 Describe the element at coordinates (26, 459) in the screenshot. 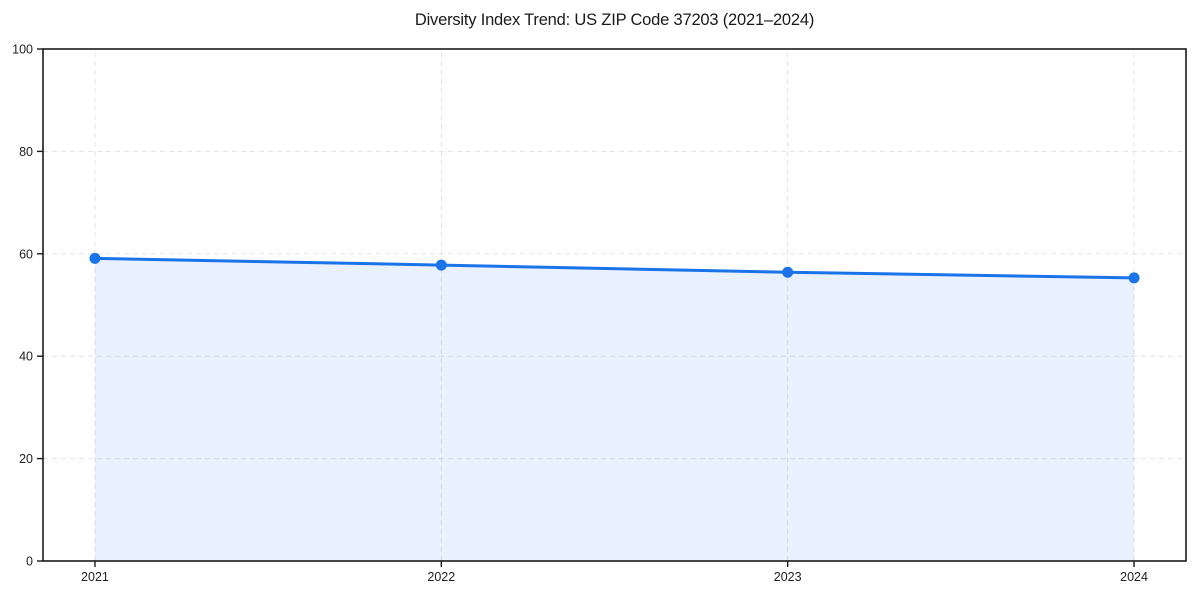

I see `y-tick-label: 20` at that location.